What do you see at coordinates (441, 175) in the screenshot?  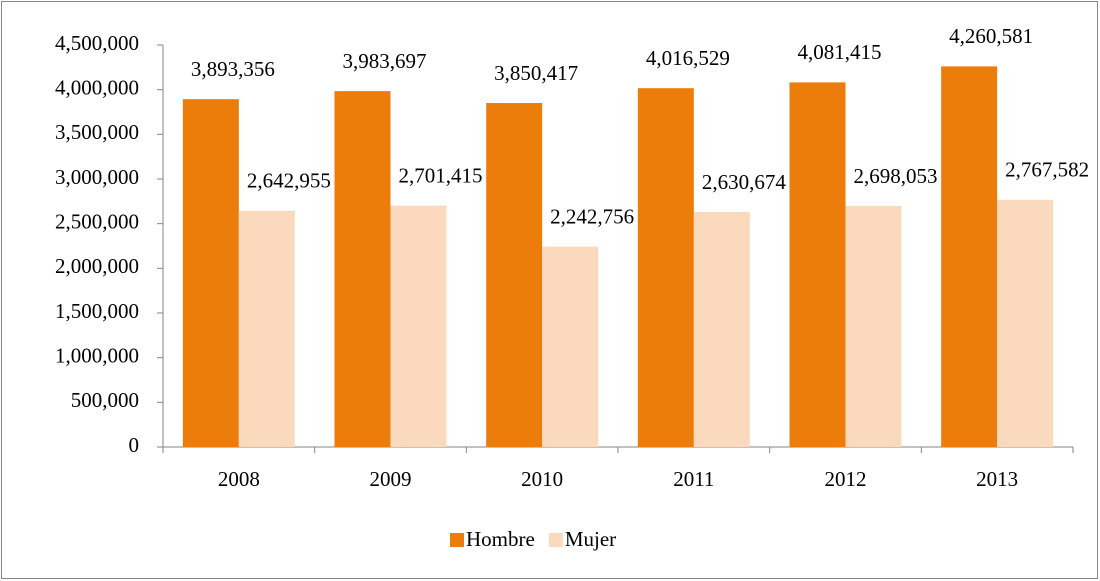 I see `data-label: 2,701,415` at bounding box center [441, 175].